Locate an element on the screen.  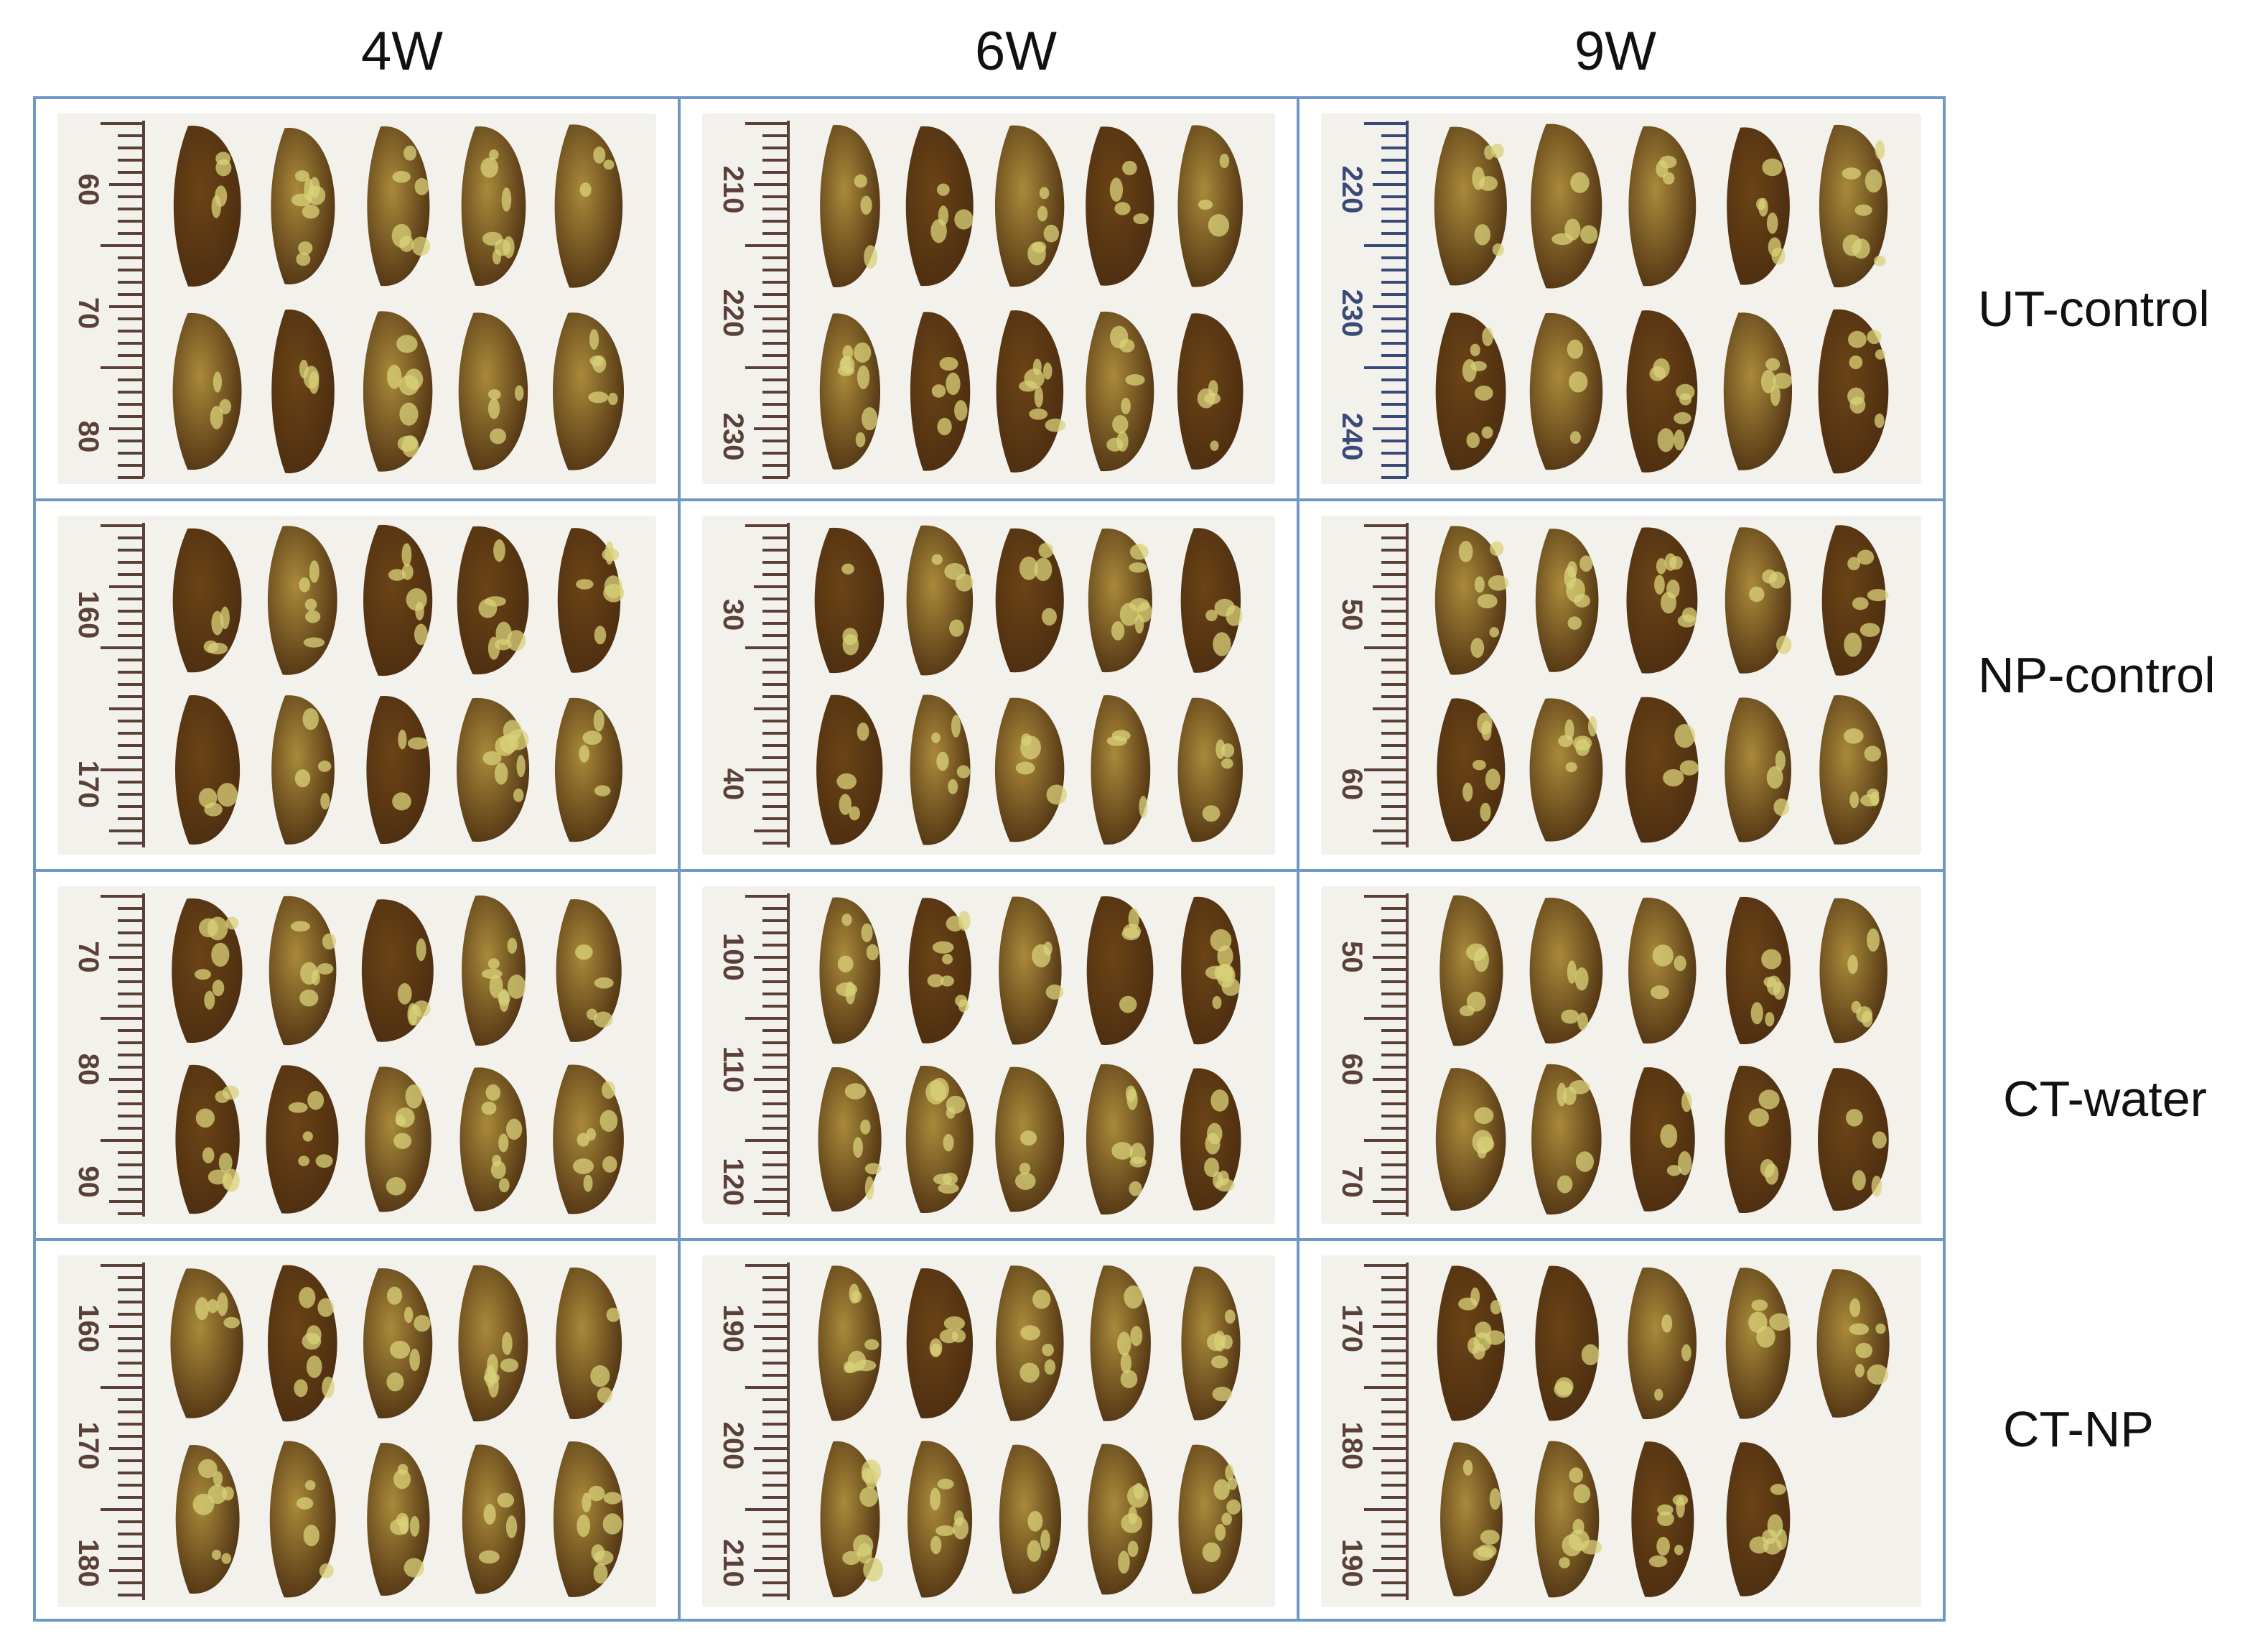
specimen-photo: 100 110 120 is located at coordinates (988, 1055).